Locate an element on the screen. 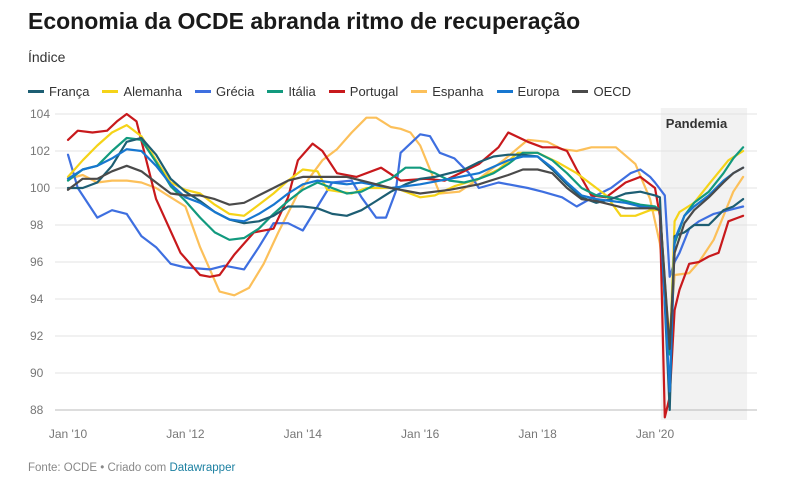 The image size is (791, 487). y-tick-label: 92 is located at coordinates (37, 336).